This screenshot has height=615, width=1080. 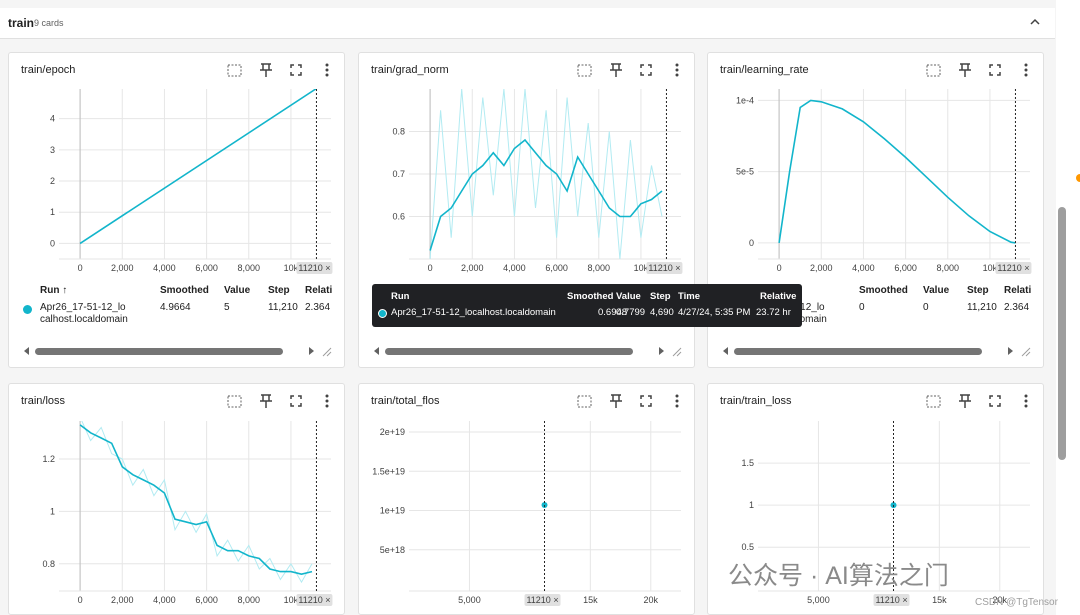 I want to click on x-tick-label: 5,000, so click(x=469, y=600).